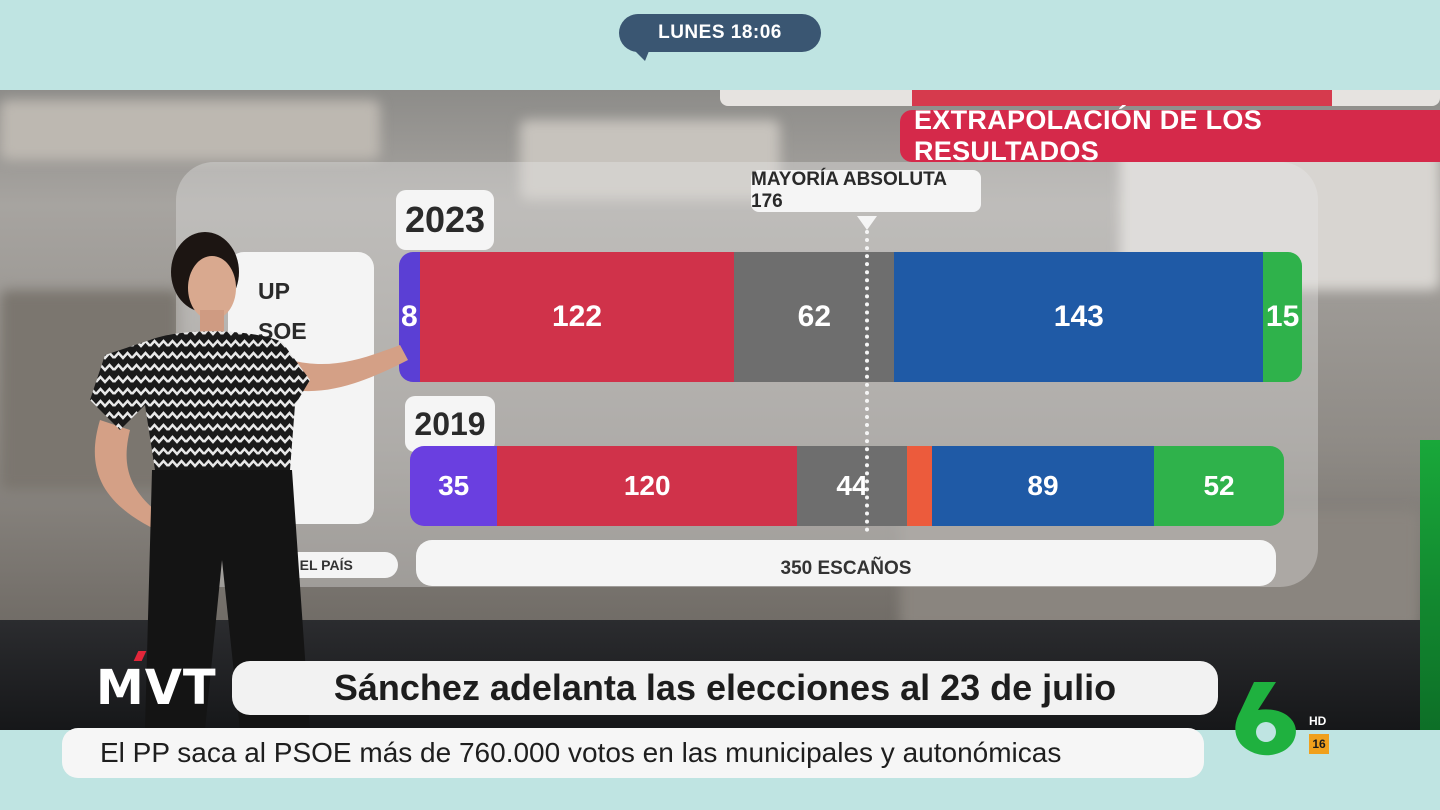 Image resolution: width=1440 pixels, height=810 pixels. I want to click on majority-line, so click(867, 381).